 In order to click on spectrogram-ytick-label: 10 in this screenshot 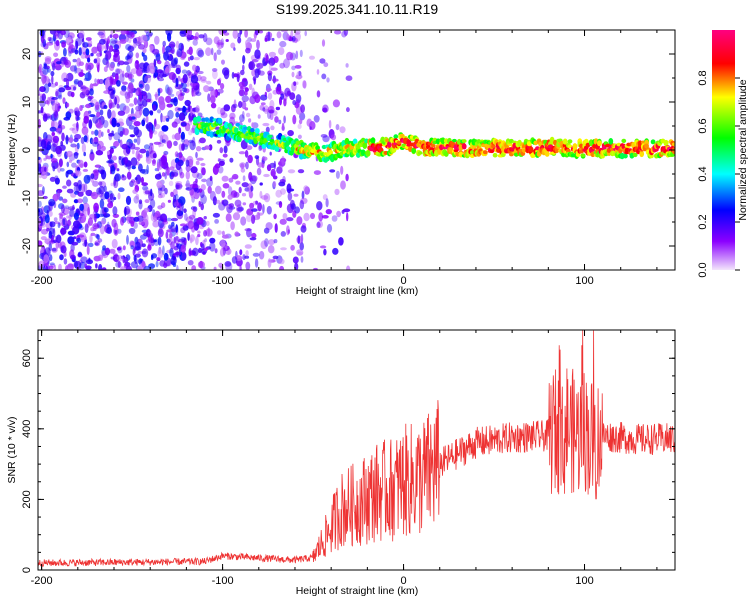, I will do `click(27, 102)`.